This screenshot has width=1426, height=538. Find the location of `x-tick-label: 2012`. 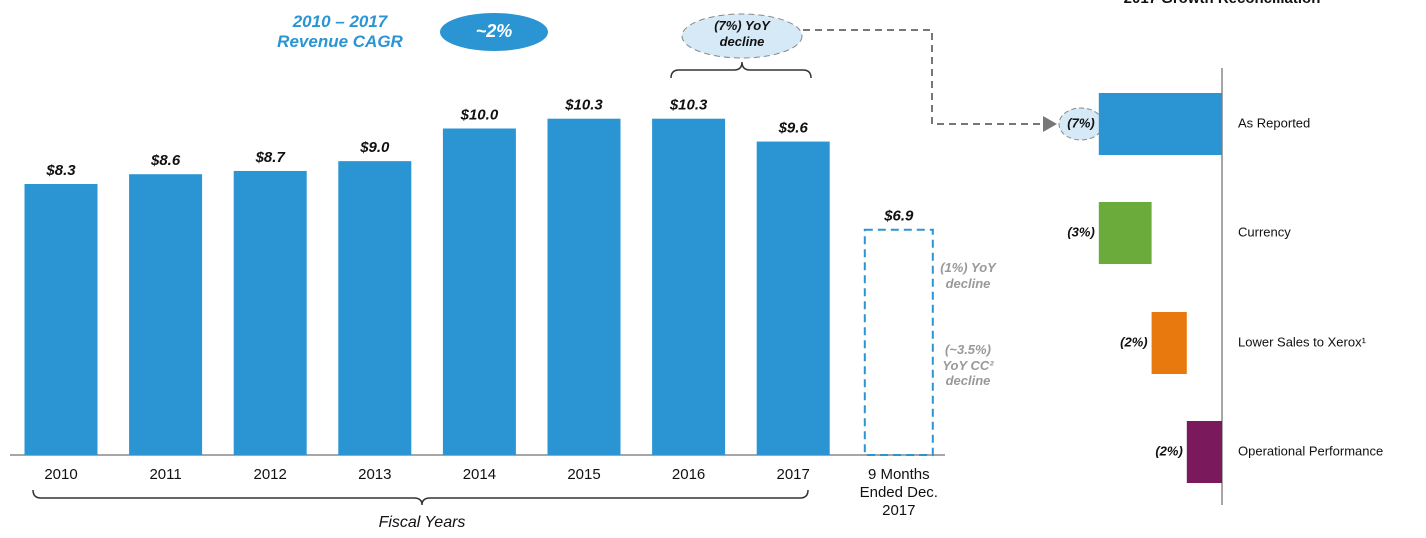

x-tick-label: 2012 is located at coordinates (270, 474).